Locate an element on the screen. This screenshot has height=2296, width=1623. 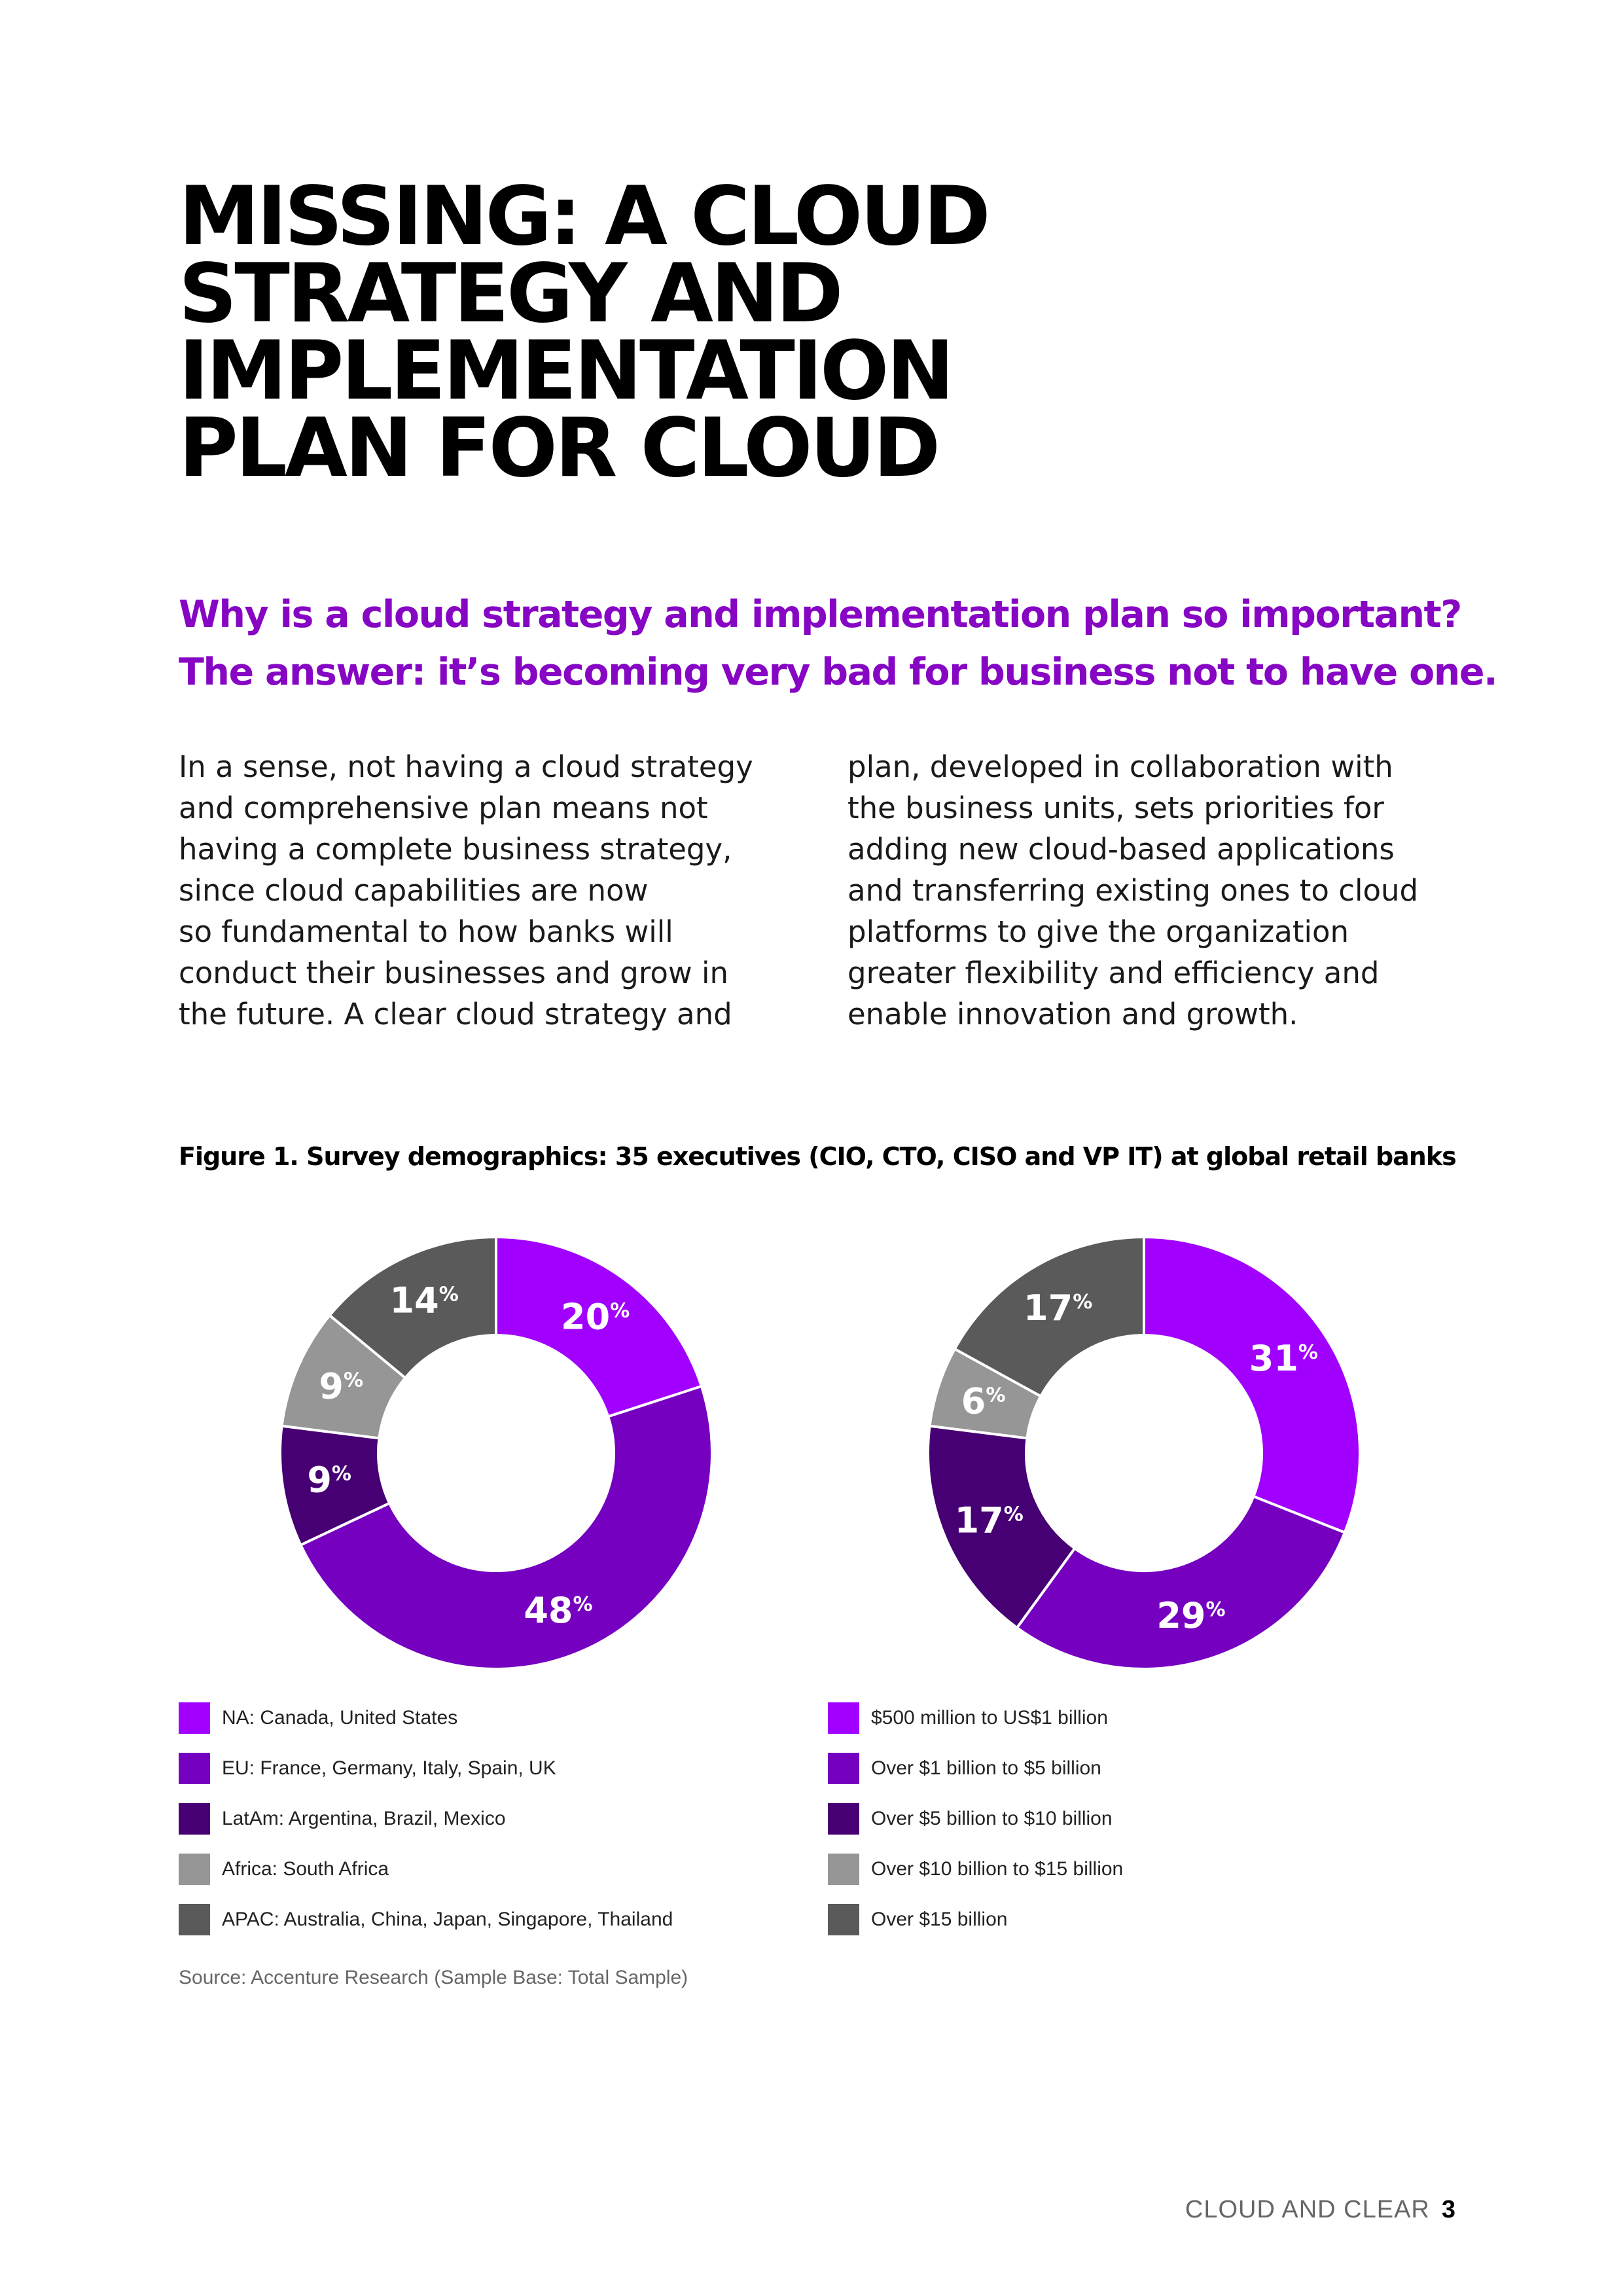
revenue-donut-svg: 31% 29% 17% 6% 17% is located at coordinates (1144, 1452).